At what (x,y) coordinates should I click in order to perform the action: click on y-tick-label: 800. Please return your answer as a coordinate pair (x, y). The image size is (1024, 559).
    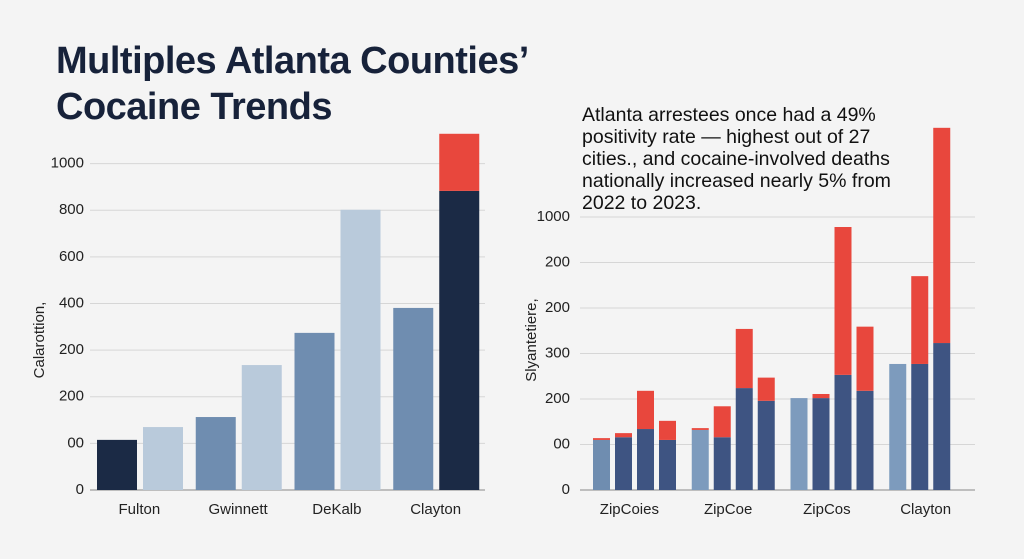
    Looking at the image, I should click on (71, 209).